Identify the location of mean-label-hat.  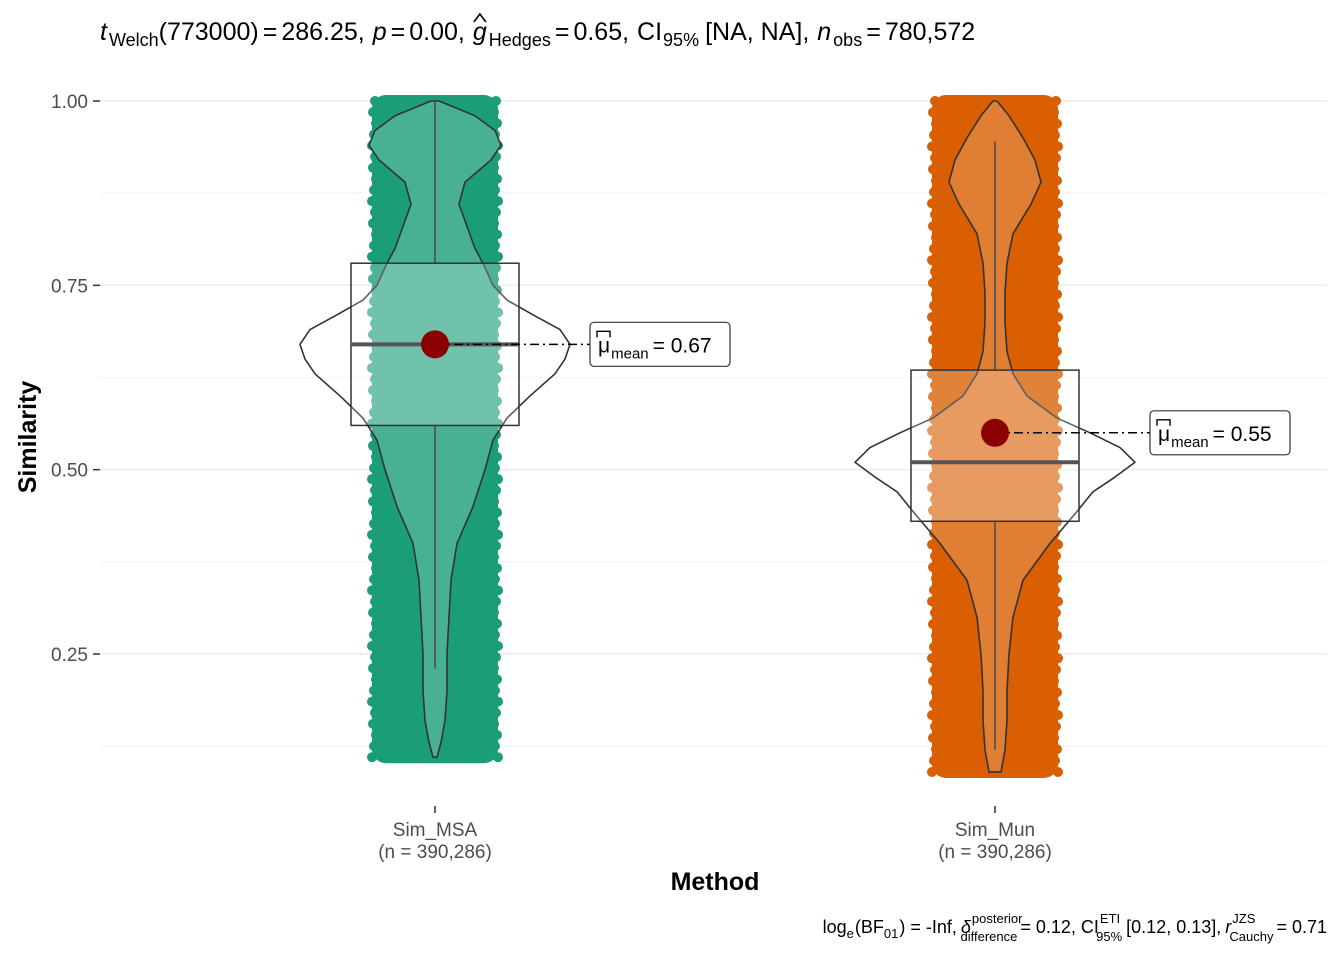
(603, 334).